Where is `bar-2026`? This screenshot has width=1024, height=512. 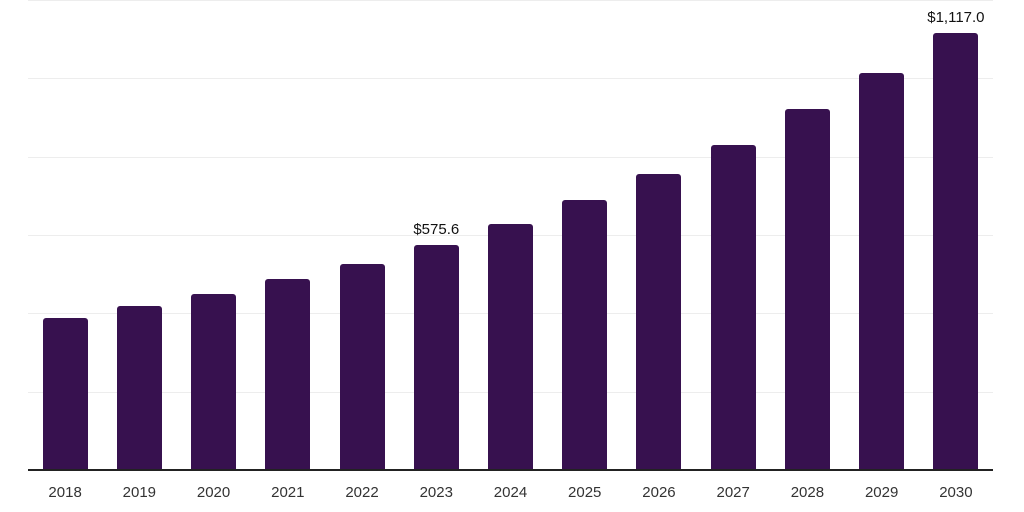 bar-2026 is located at coordinates (659, 321).